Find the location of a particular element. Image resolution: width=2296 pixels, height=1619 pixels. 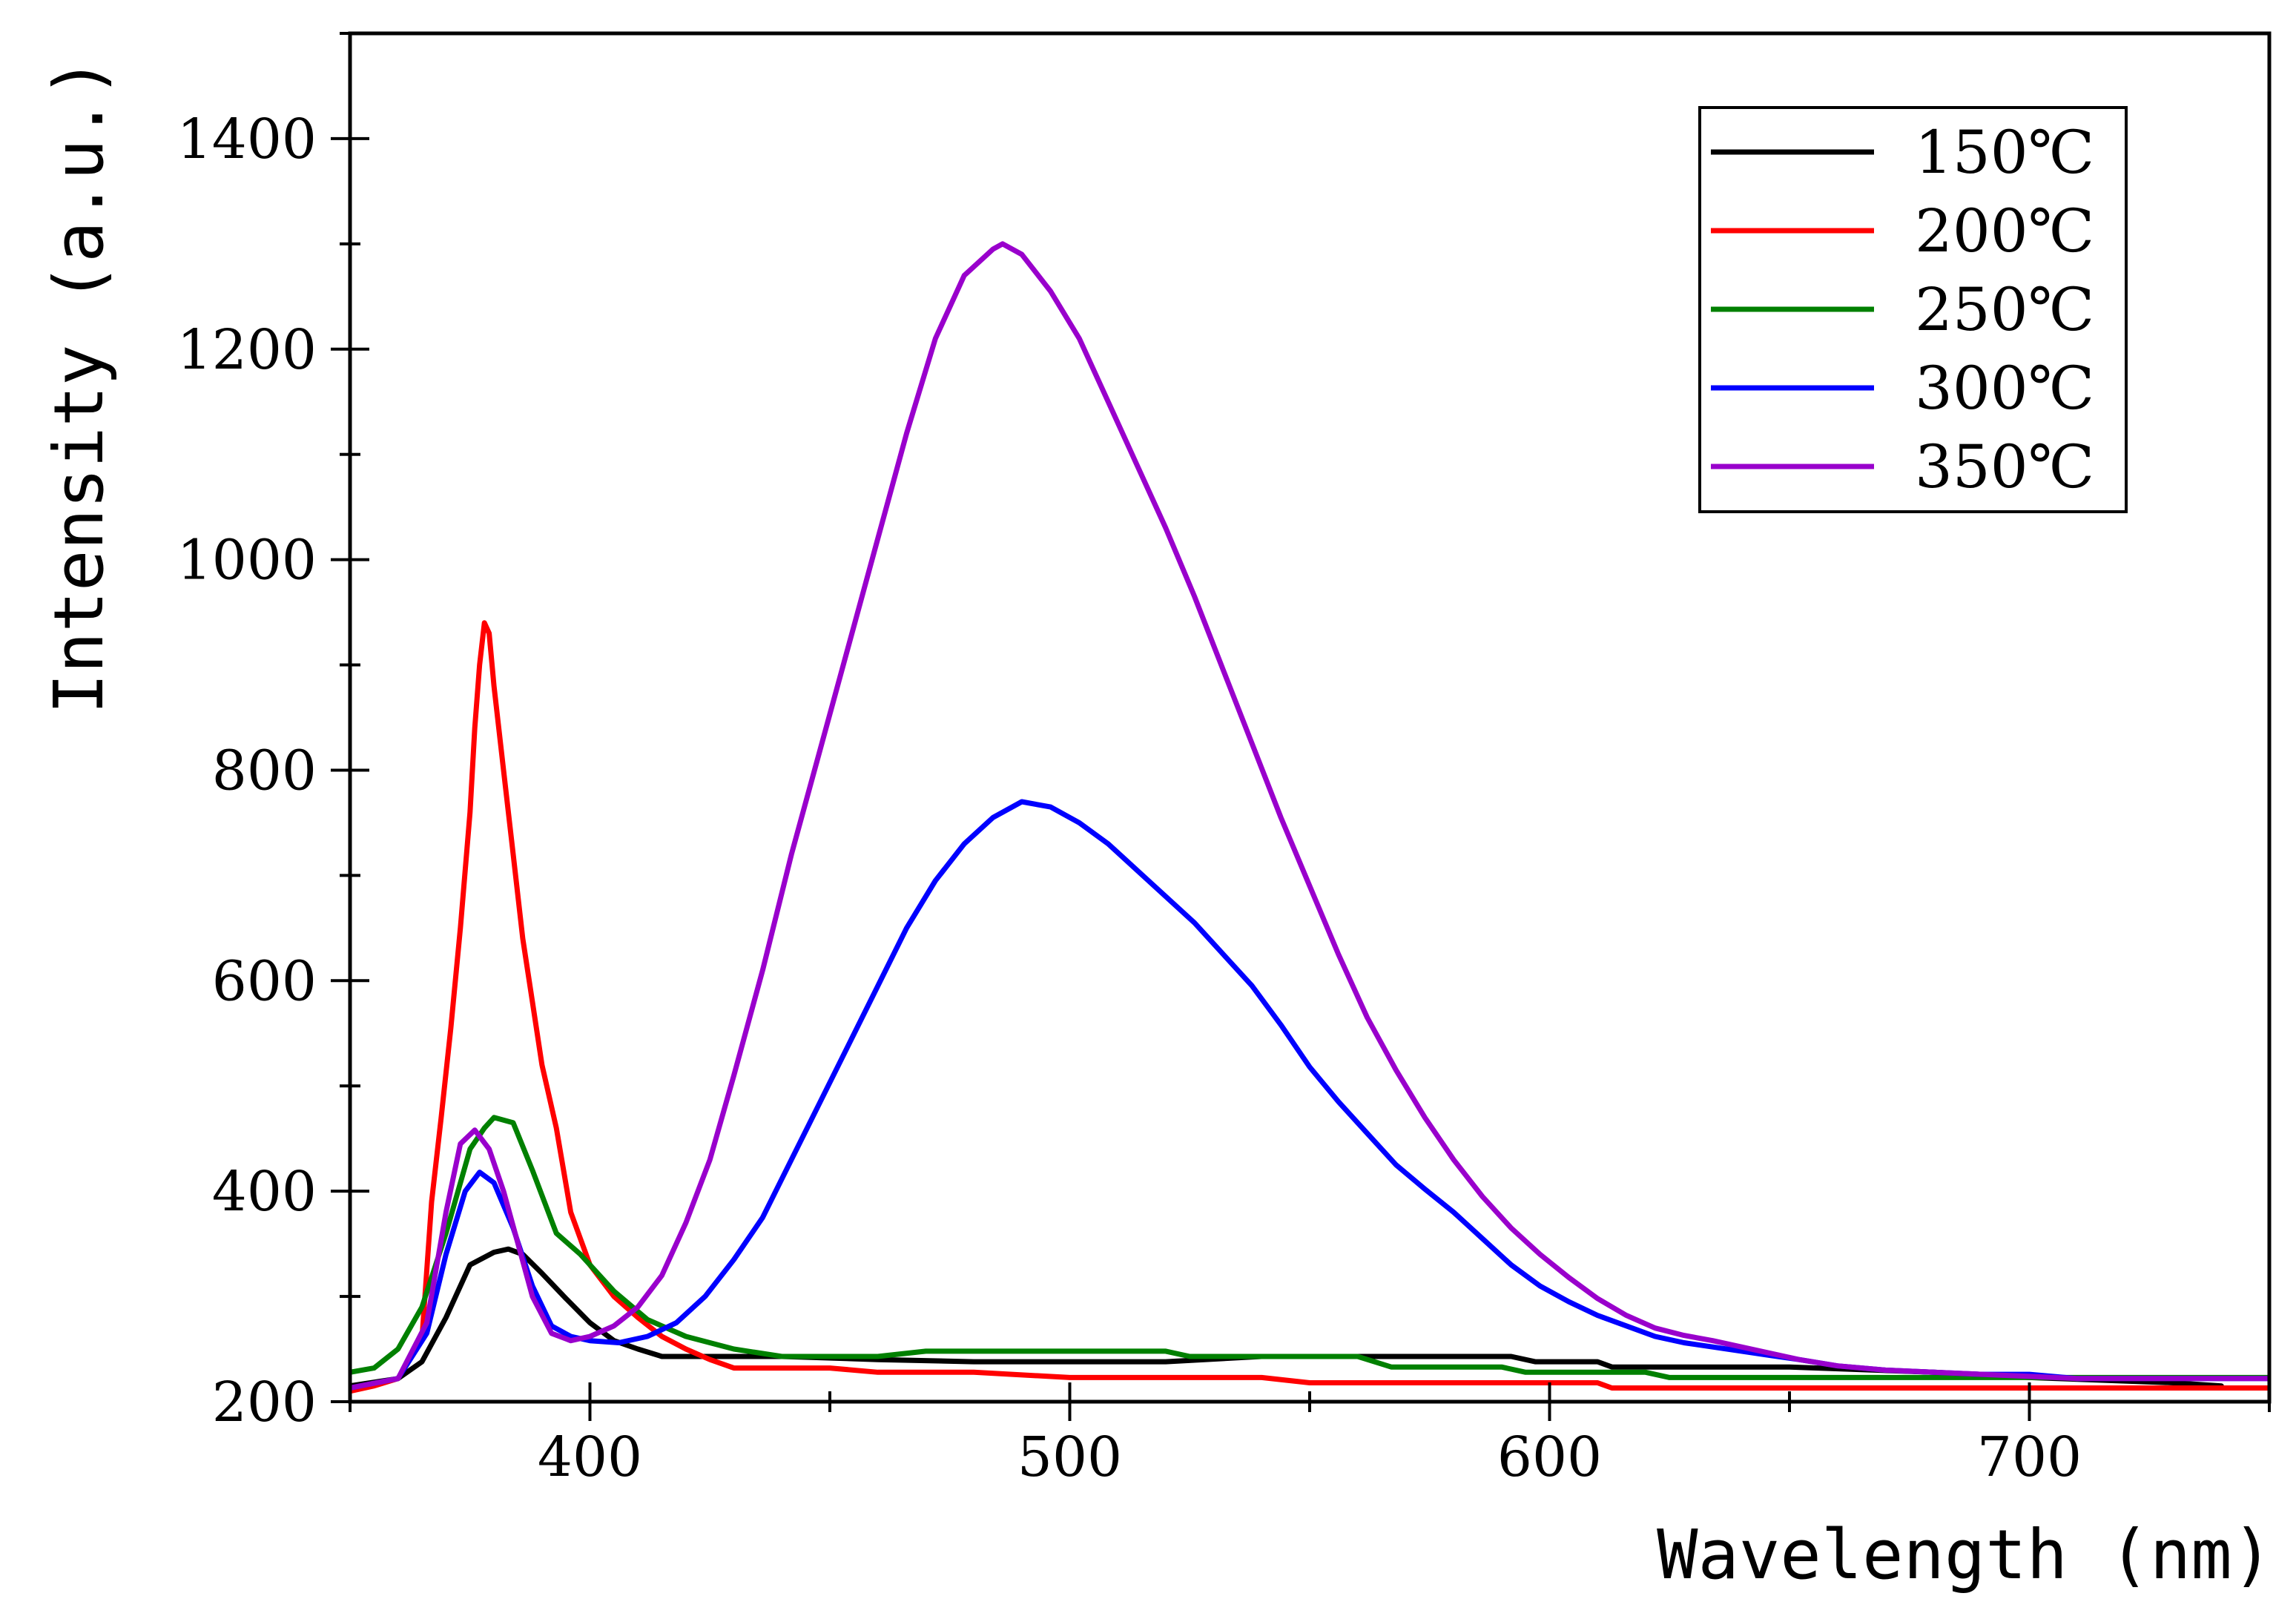

x-tick-label: 400 is located at coordinates (590, 1457).